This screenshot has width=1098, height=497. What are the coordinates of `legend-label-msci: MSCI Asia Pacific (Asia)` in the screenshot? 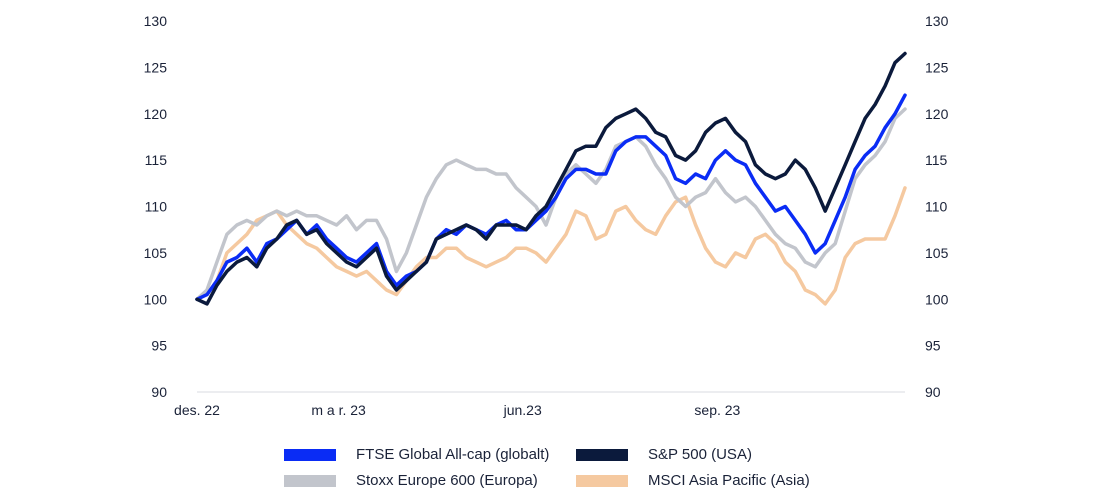 It's located at (729, 480).